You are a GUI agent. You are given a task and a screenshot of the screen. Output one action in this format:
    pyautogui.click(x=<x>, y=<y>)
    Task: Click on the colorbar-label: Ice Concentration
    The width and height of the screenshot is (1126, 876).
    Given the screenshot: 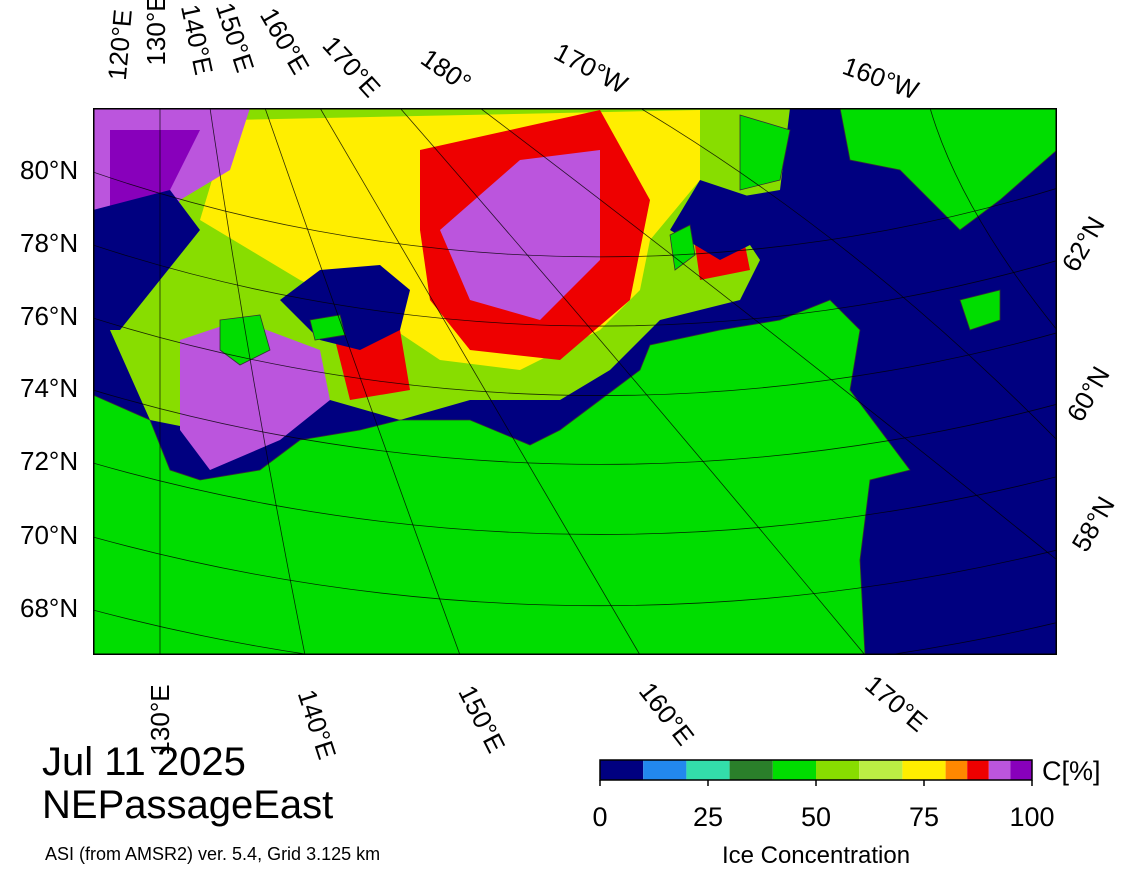 What is the action you would take?
    pyautogui.click(x=816, y=855)
    